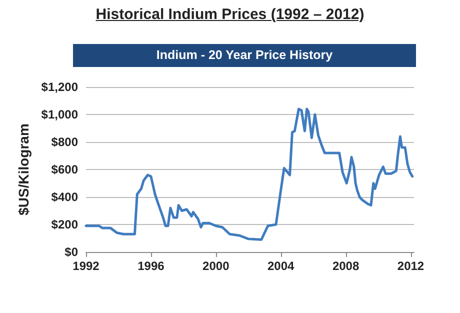 This screenshot has width=460, height=313. What do you see at coordinates (151, 266) in the screenshot?
I see `x-tick-label: 1996` at bounding box center [151, 266].